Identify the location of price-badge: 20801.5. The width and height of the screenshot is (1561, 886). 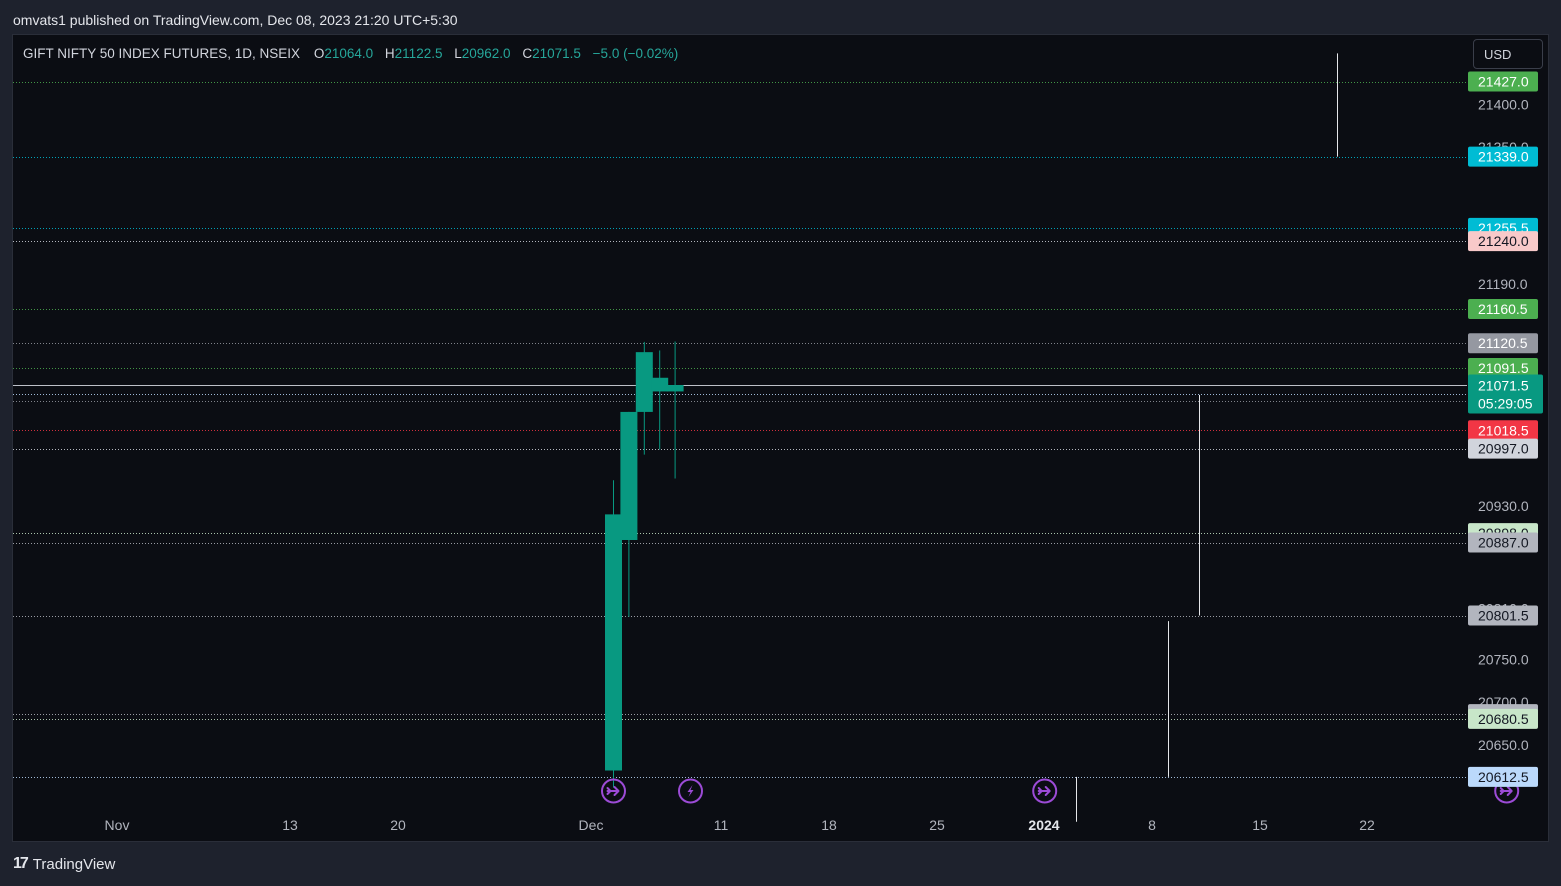
(1503, 615).